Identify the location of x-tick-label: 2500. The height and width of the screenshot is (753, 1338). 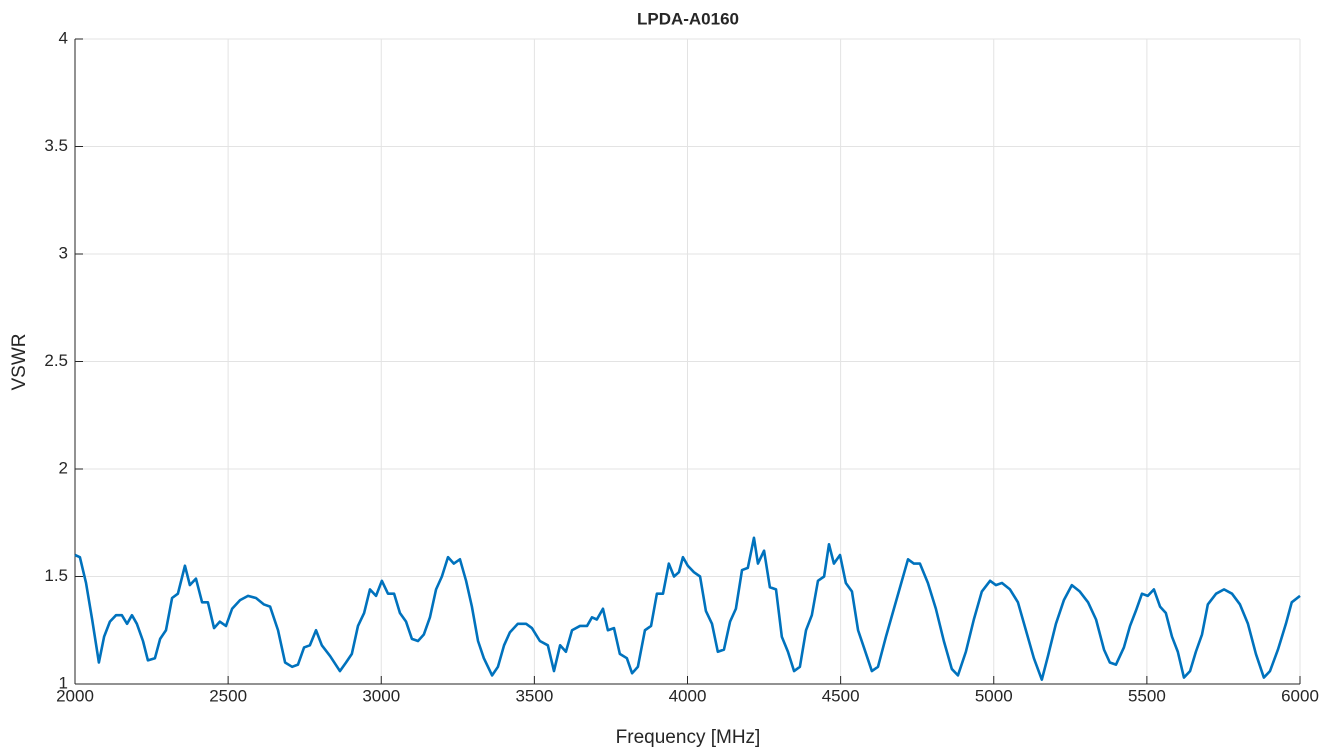
(228, 695).